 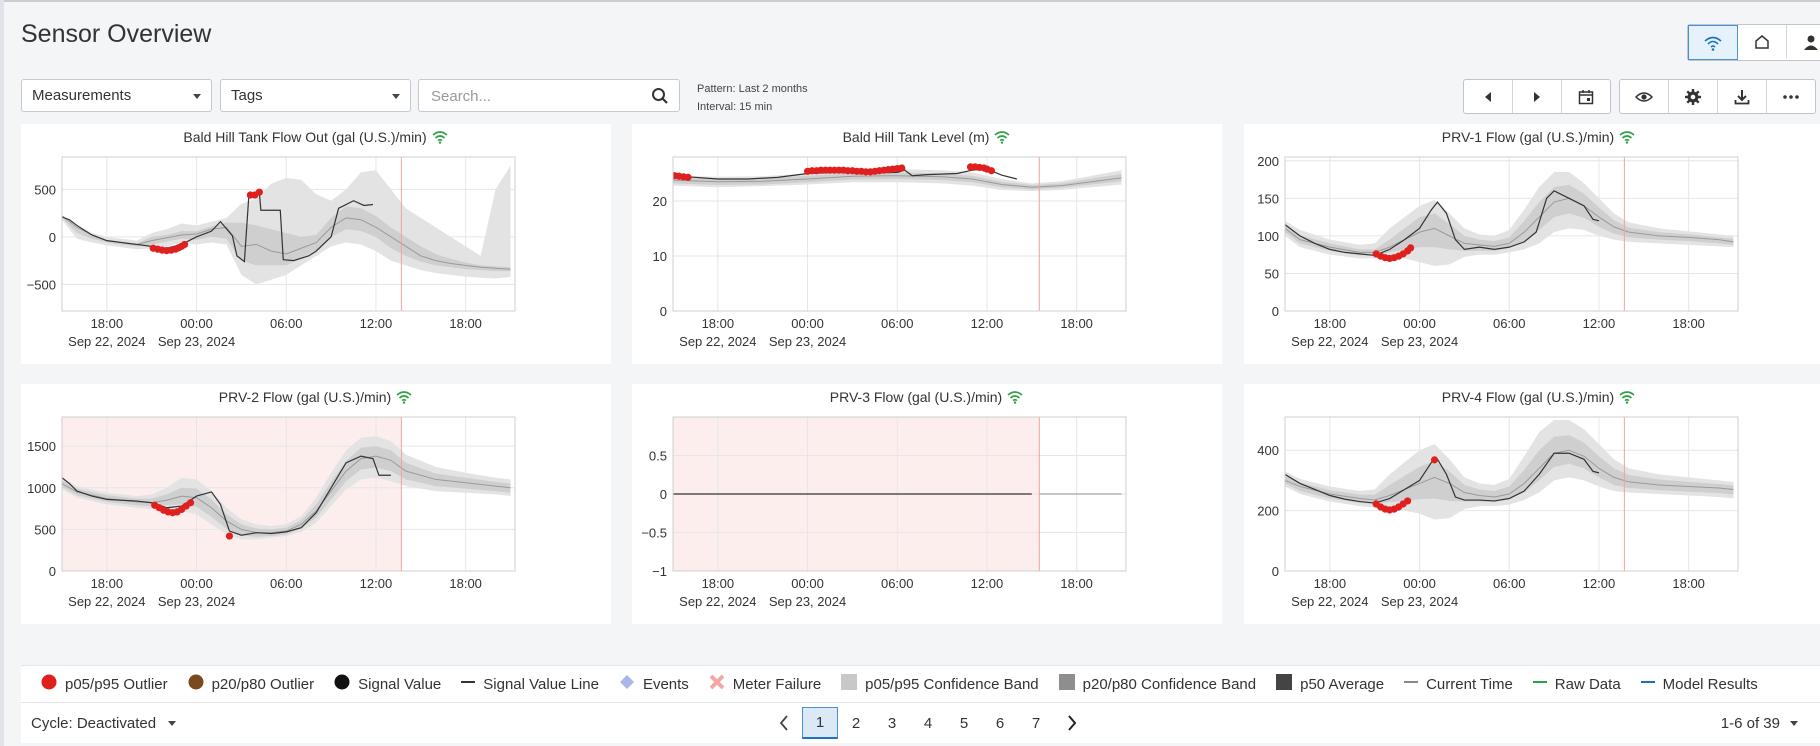 I want to click on y-tick-label: 200, so click(x=1268, y=511).